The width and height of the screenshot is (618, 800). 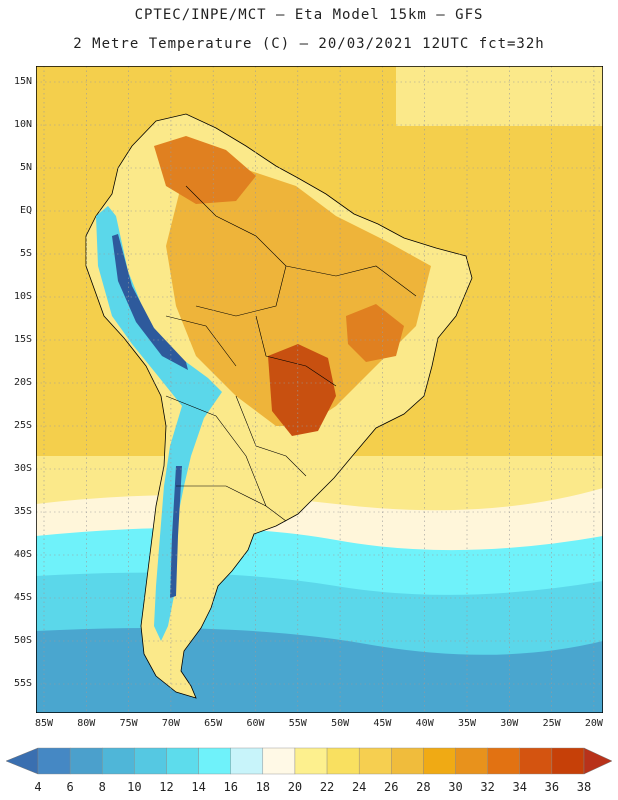 What do you see at coordinates (593, 723) in the screenshot?
I see `longitude-label: 20W` at bounding box center [593, 723].